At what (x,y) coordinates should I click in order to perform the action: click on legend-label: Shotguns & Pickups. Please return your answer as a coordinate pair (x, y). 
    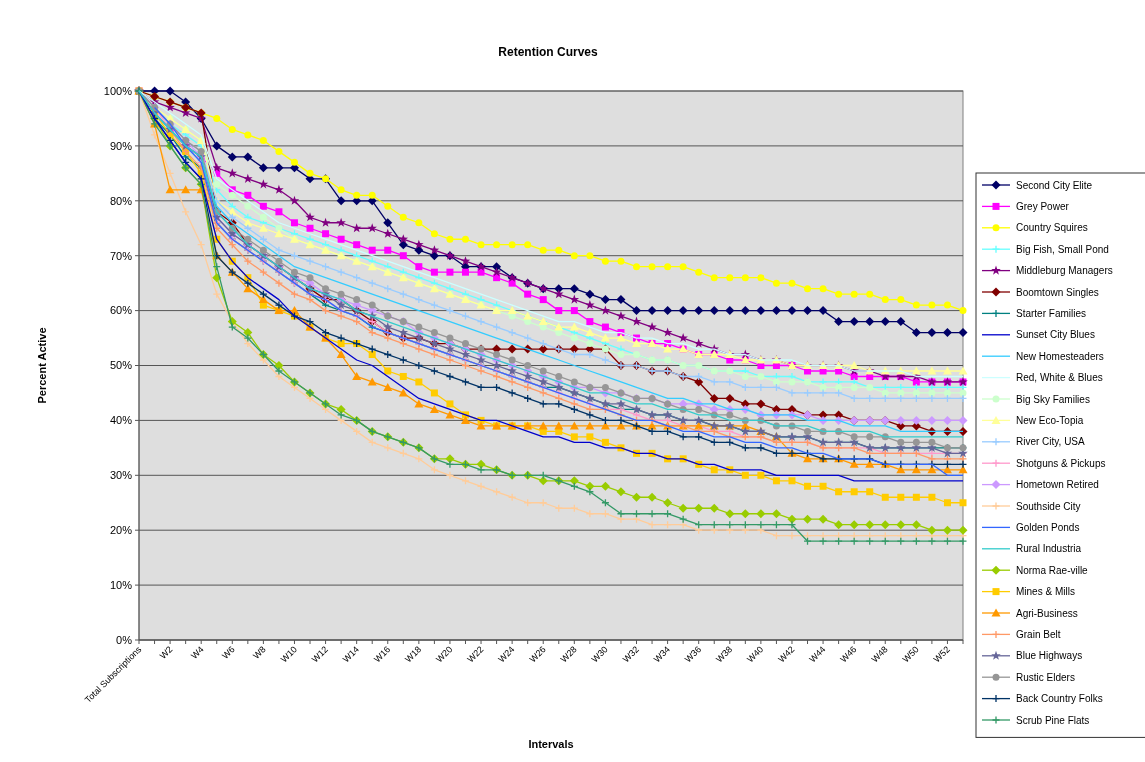
    Looking at the image, I should click on (1061, 463).